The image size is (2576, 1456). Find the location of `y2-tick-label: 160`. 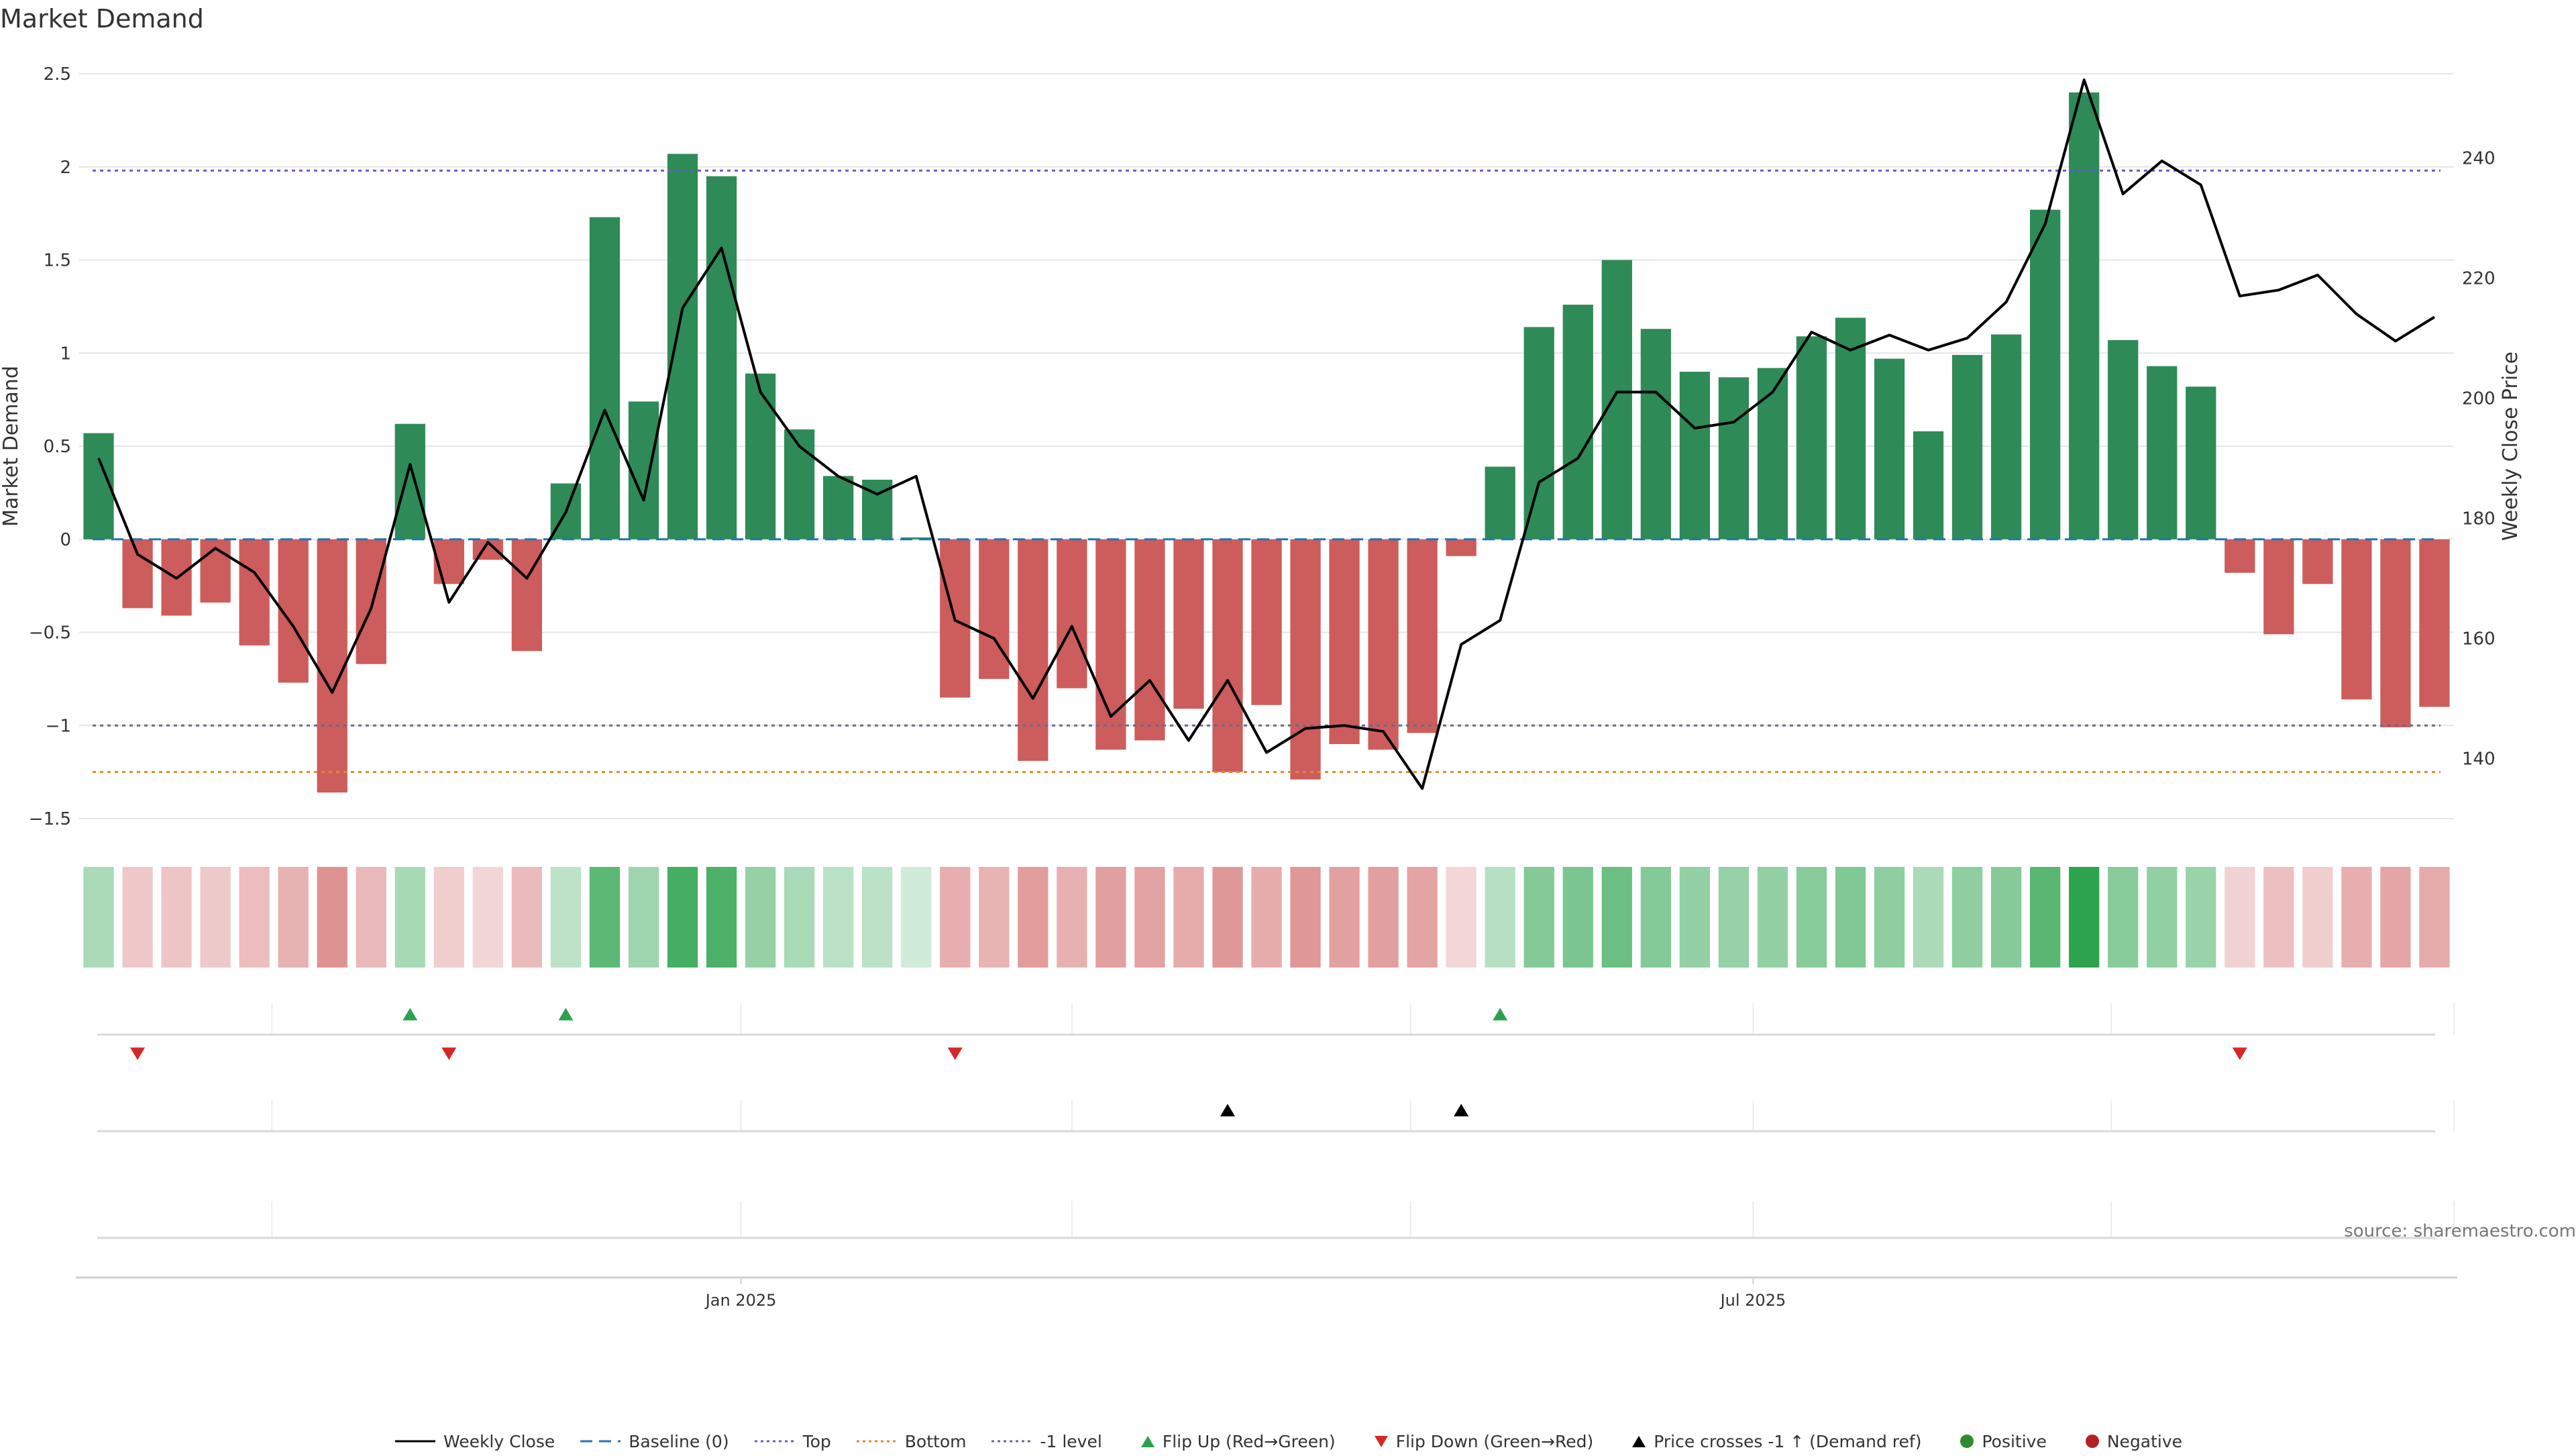

y2-tick-label: 160 is located at coordinates (2479, 639).